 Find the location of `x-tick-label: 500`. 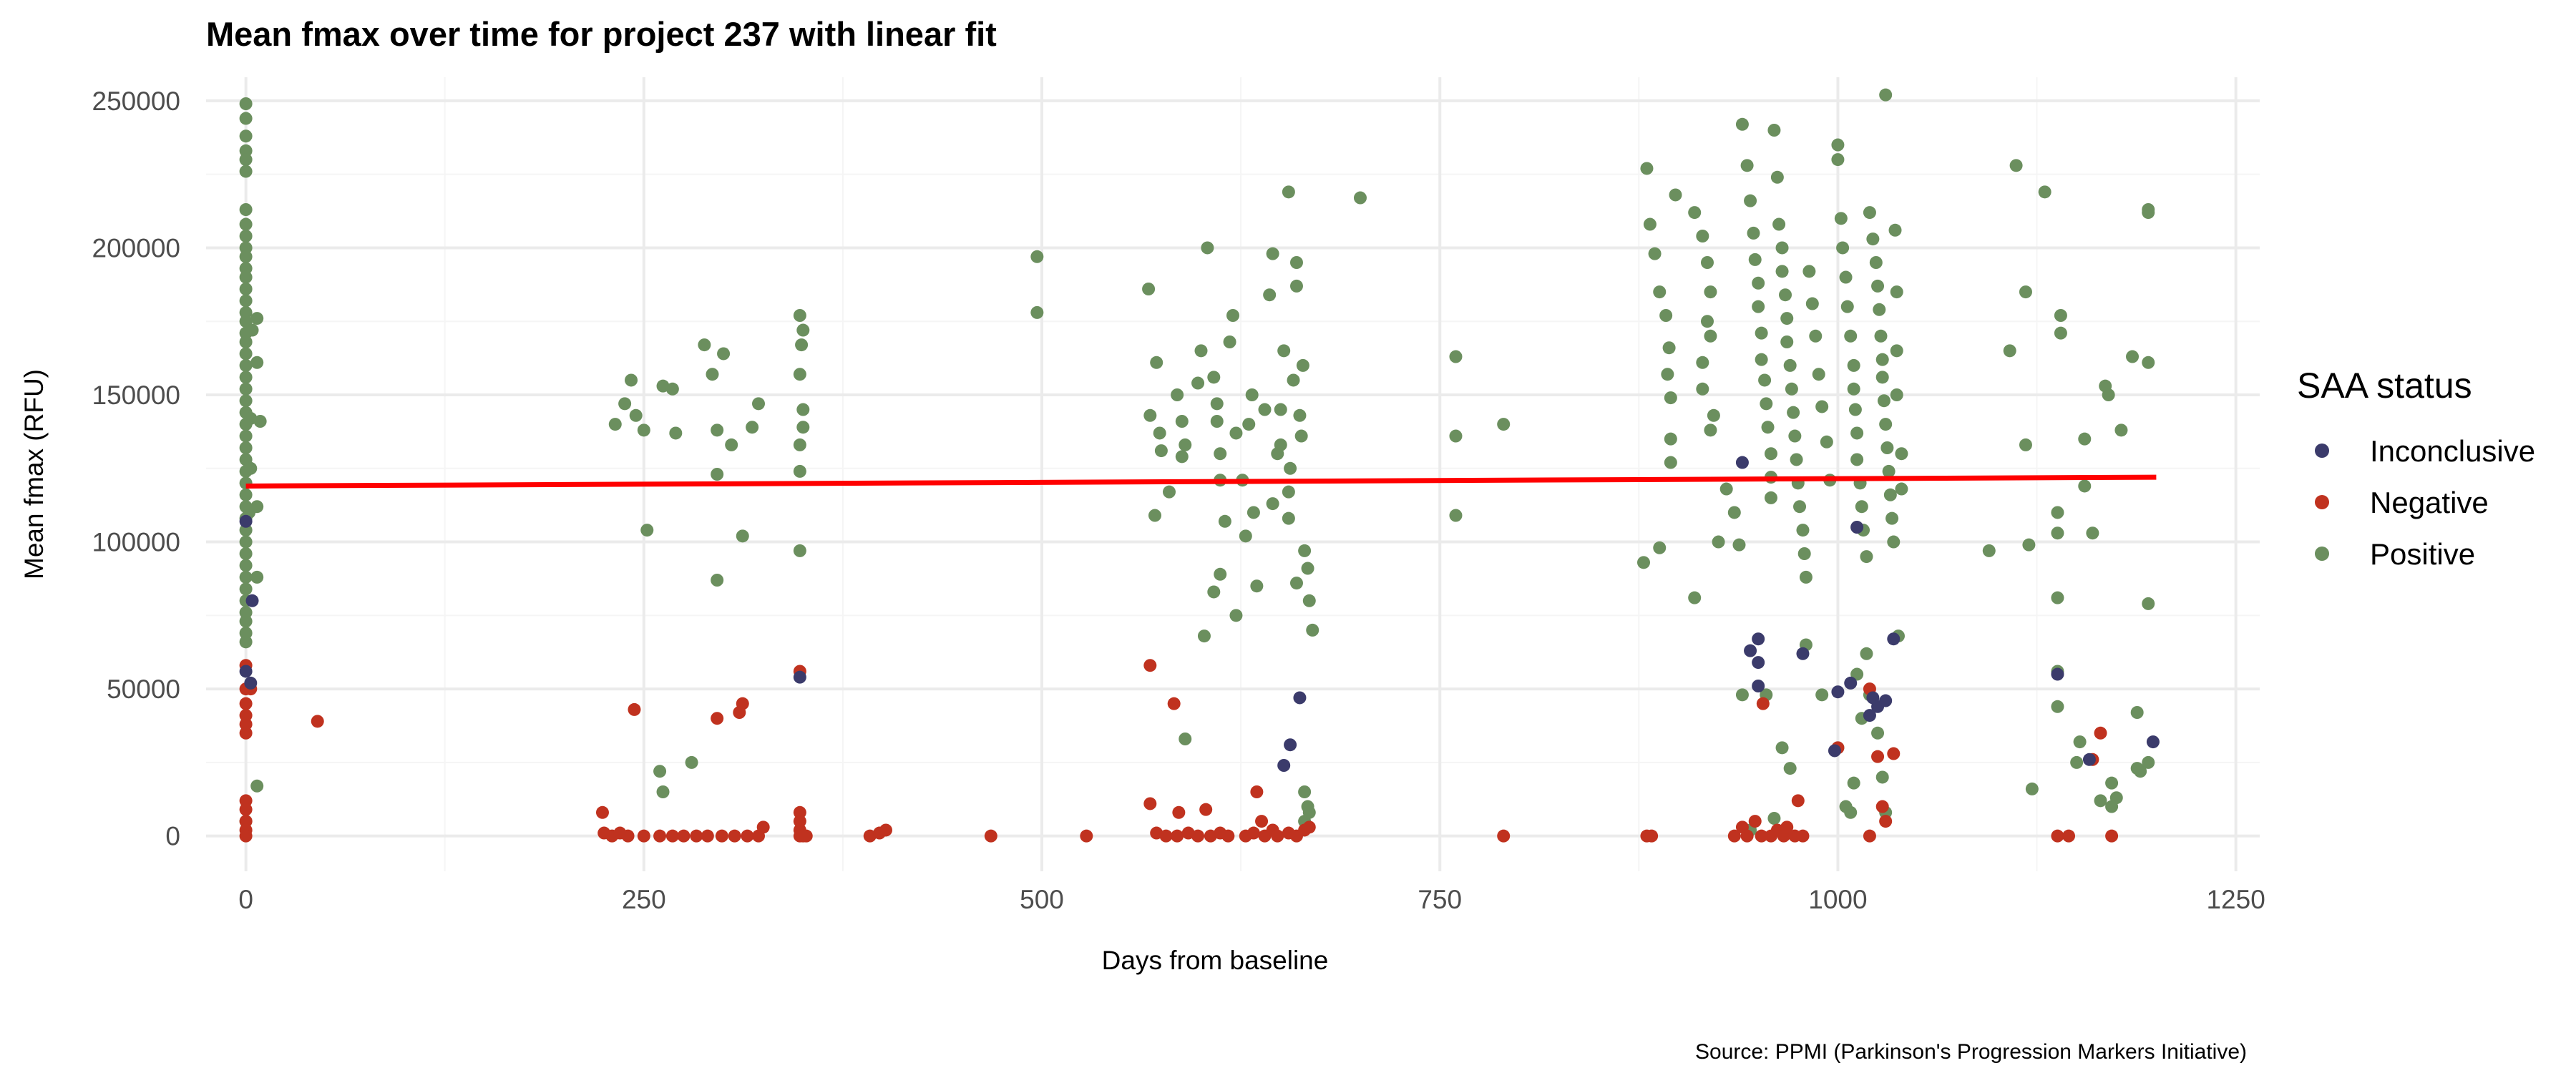

x-tick-label: 500 is located at coordinates (1042, 900).